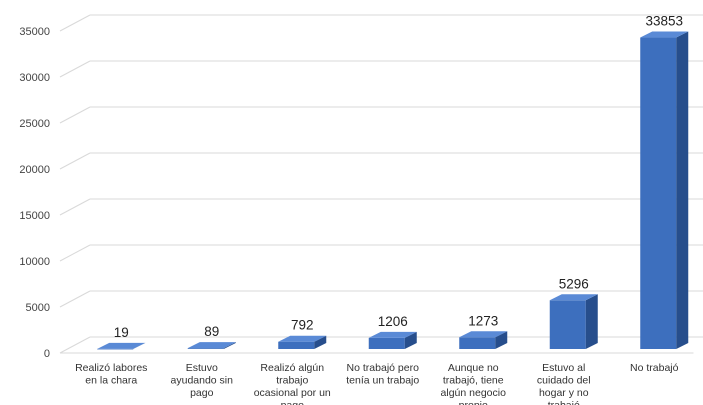 Image resolution: width=703 pixels, height=405 pixels. What do you see at coordinates (302, 325) in the screenshot?
I see `data-label: 792` at bounding box center [302, 325].